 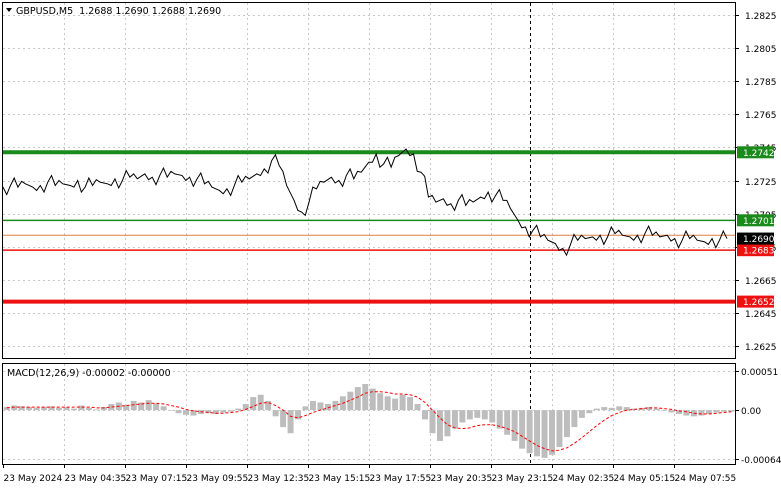 What do you see at coordinates (218, 479) in the screenshot?
I see `time-tick-label: 23 May 09:55` at bounding box center [218, 479].